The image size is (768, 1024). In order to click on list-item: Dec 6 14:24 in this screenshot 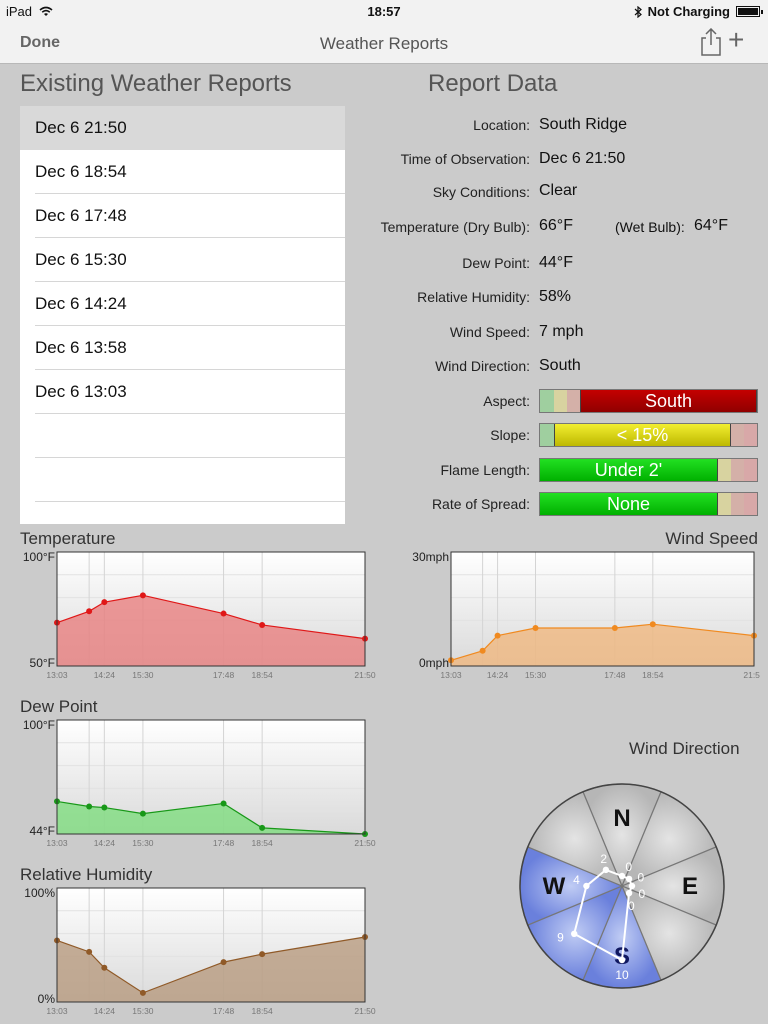, I will do `click(190, 304)`.